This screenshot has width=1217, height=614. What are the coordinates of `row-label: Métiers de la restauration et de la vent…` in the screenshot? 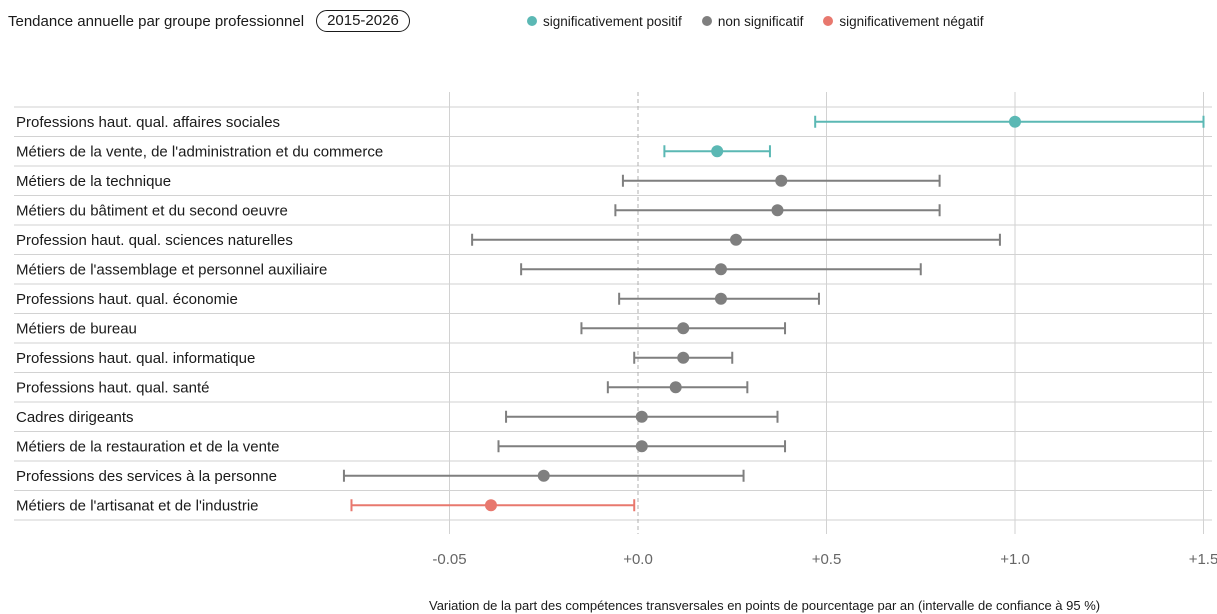 It's located at (147, 446).